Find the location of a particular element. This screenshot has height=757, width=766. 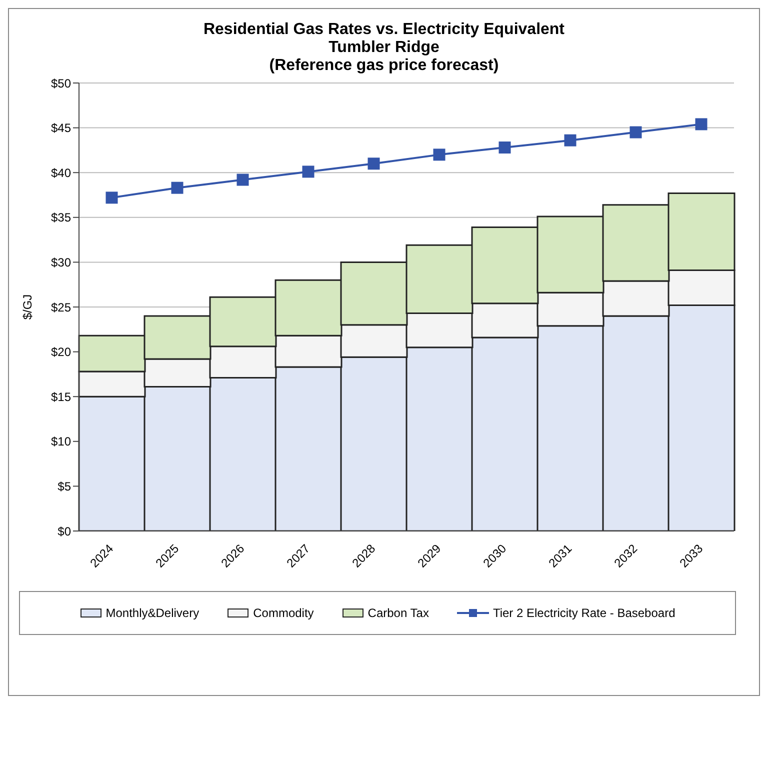

chart-title: Residential Gas Rates vs. Electricity Equivalent Tumbler Ridge (Reference gas price forecast) is located at coordinates (384, 48).